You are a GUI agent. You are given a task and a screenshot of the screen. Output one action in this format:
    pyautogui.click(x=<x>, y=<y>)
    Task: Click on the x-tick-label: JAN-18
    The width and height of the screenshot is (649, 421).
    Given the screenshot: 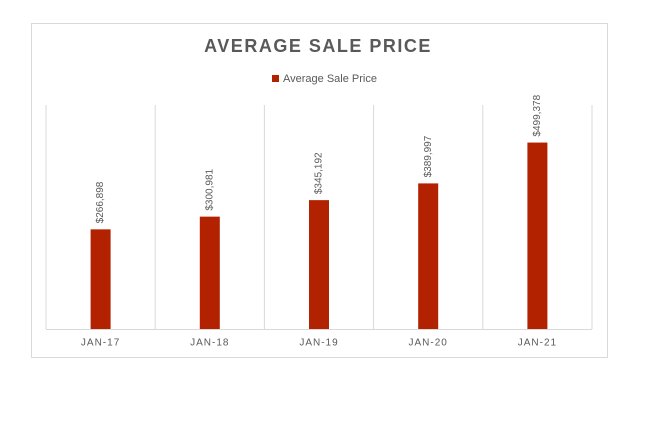 What is the action you would take?
    pyautogui.click(x=209, y=343)
    